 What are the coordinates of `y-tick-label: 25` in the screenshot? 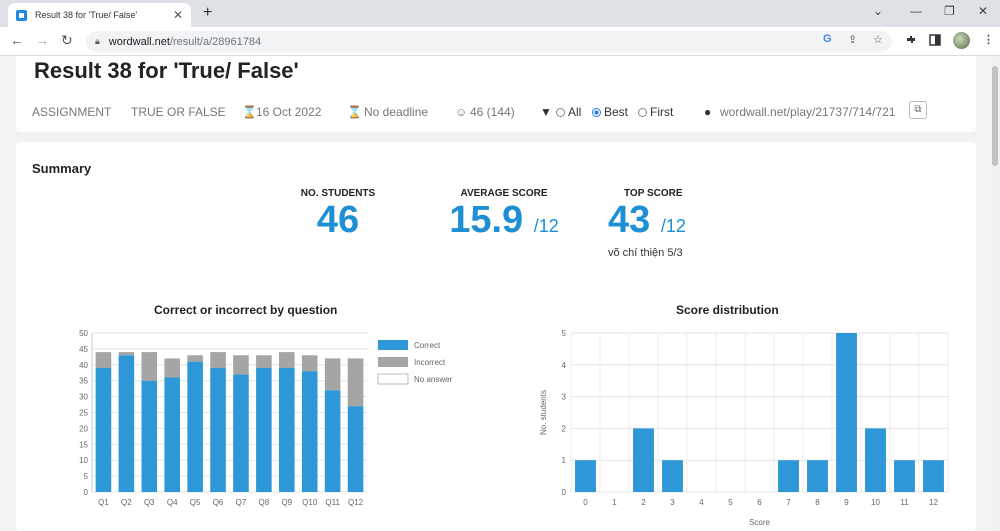 It's located at (83, 413).